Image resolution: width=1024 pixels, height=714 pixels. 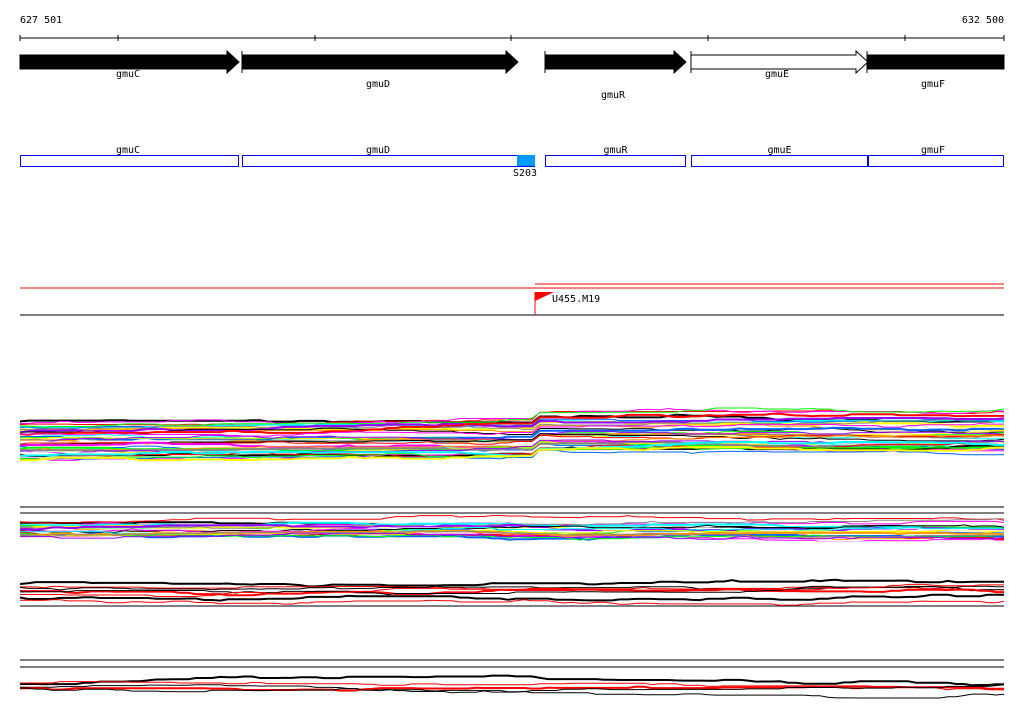 I want to click on ruler-start-label: 627 501, so click(x=41, y=20).